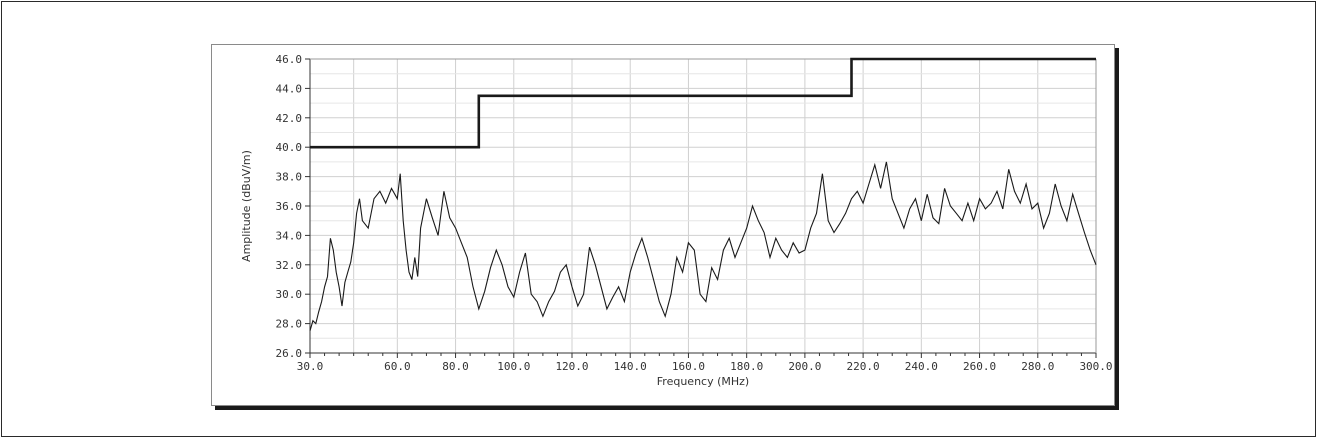 This screenshot has height=441, width=1320. Describe the element at coordinates (630, 366) in the screenshot. I see `x-tick-label: 140.0` at that location.